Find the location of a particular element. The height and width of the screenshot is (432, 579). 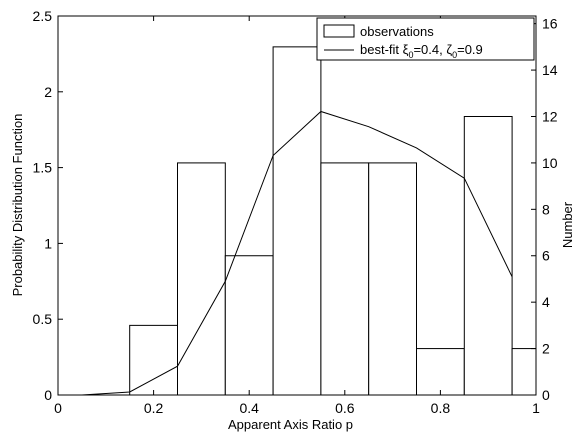

y-tick-label-right: 2 is located at coordinates (546, 349).